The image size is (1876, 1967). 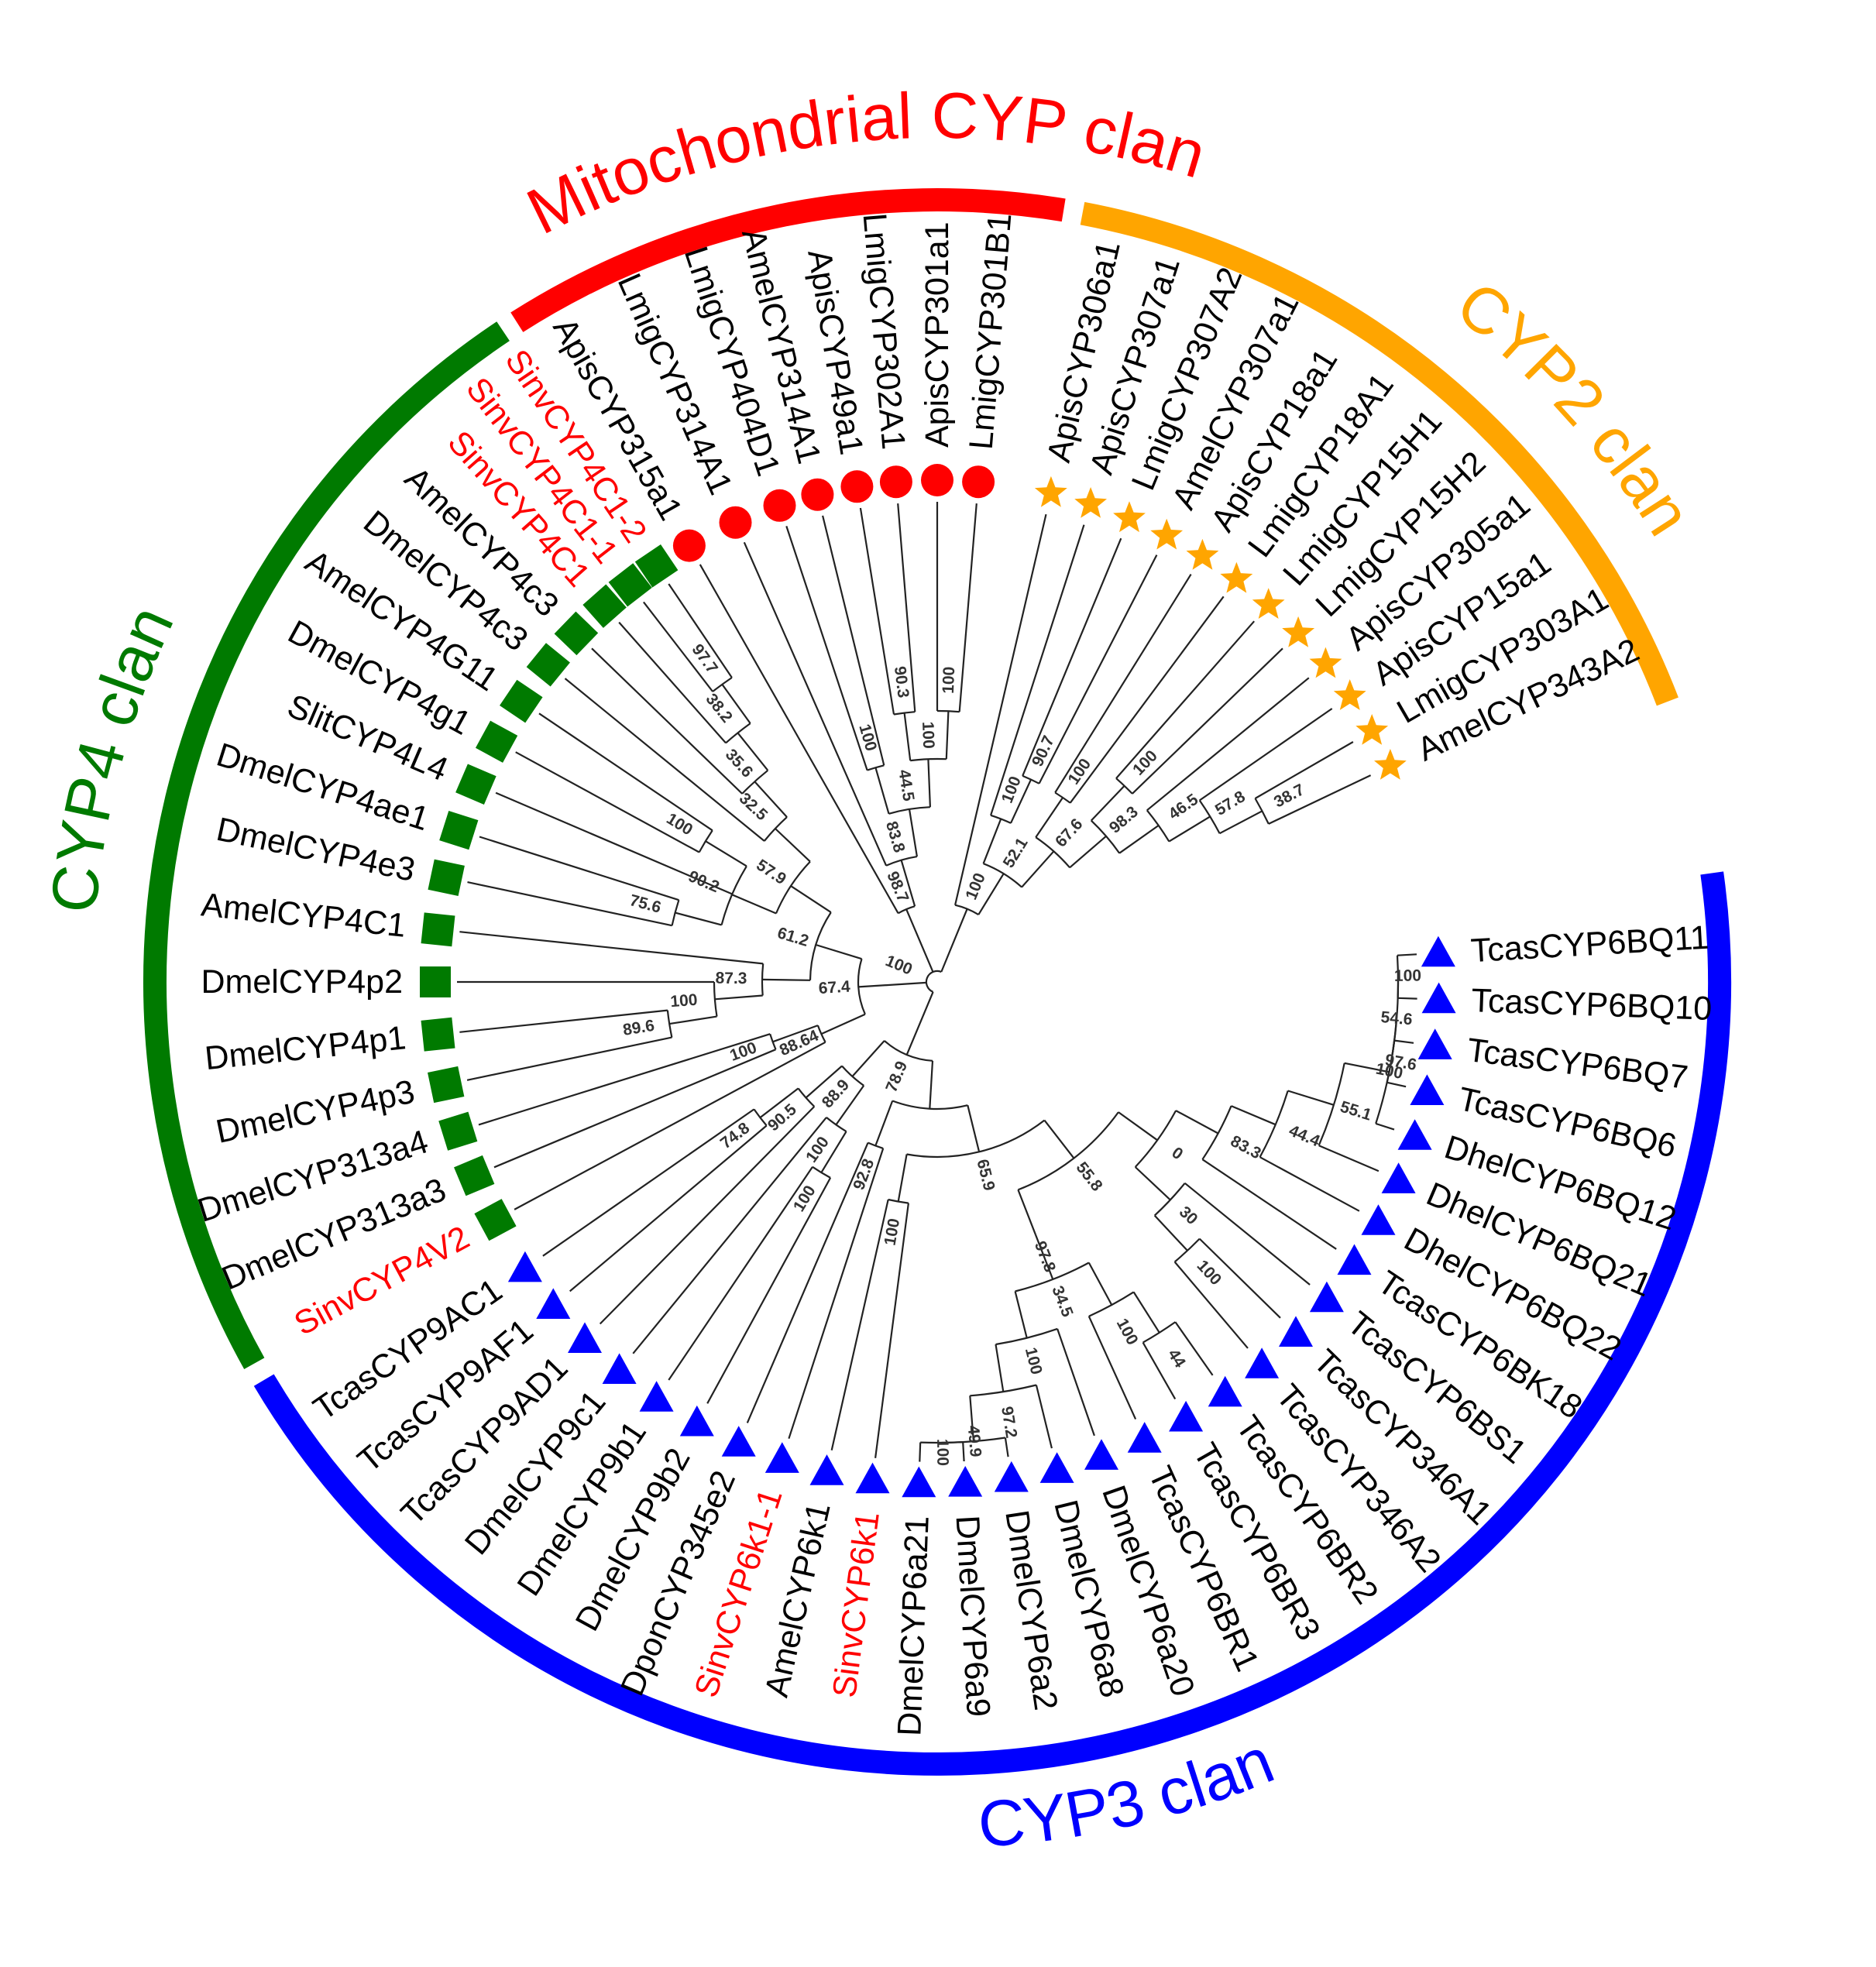 I want to click on bootstrap-value: 83.8, so click(x=895, y=837).